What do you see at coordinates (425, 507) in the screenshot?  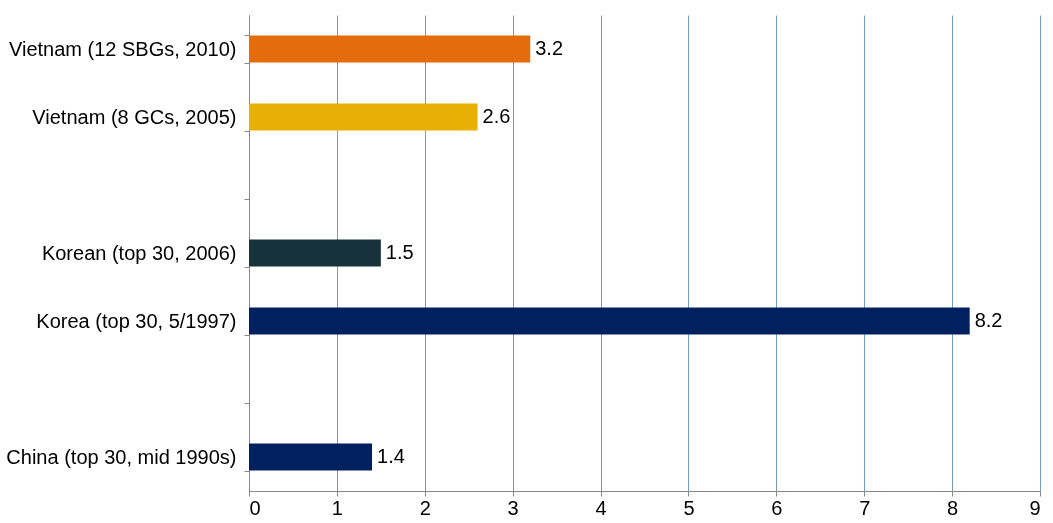 I see `x-tick-label: 2` at bounding box center [425, 507].